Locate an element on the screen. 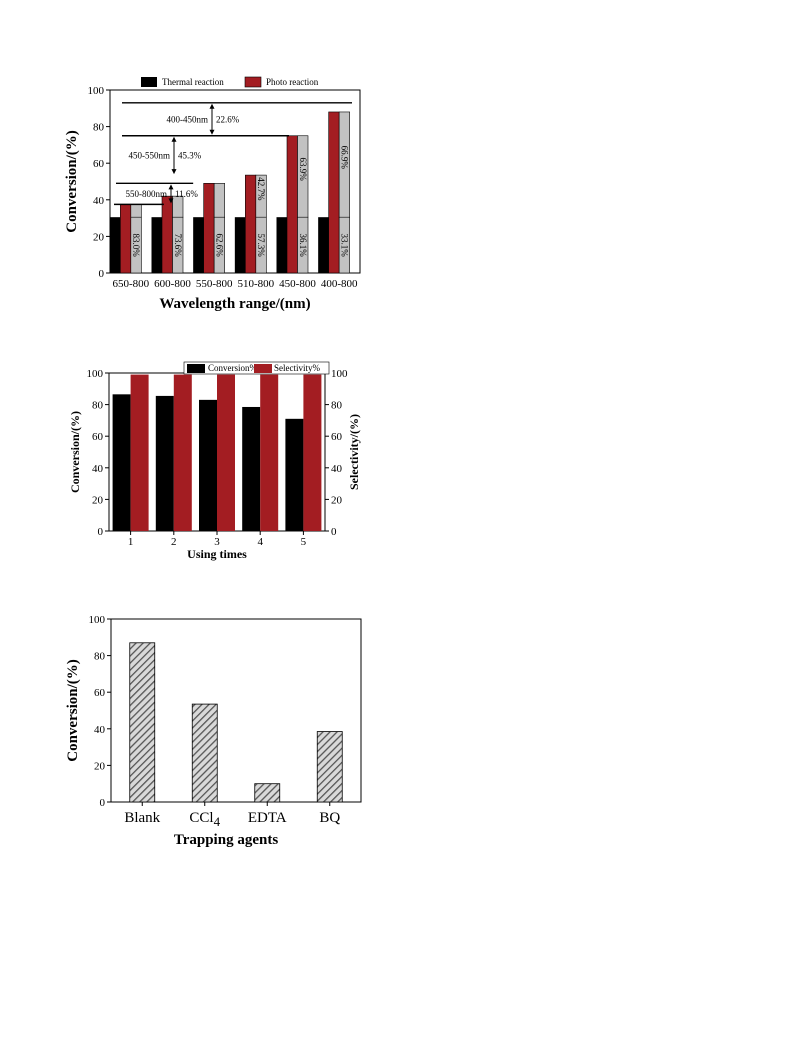  plot-frame is located at coordinates (236, 710).